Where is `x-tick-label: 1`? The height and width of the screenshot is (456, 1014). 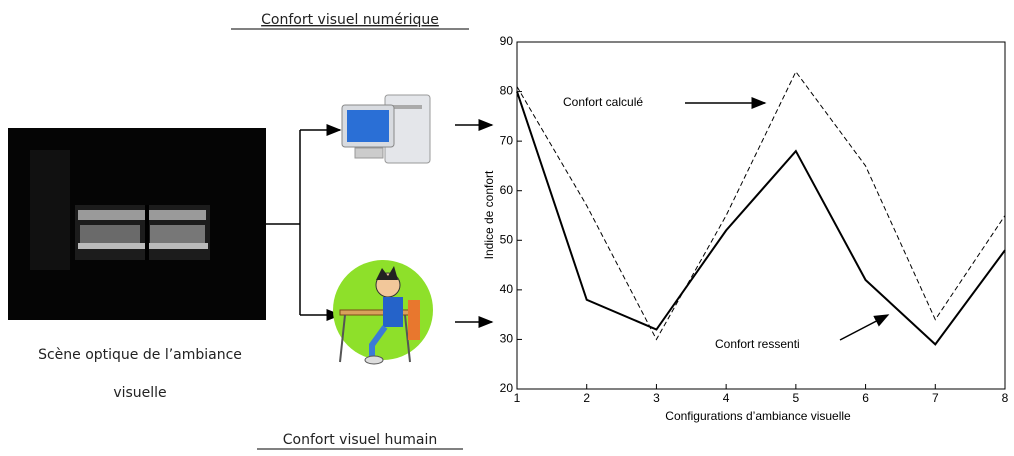 x-tick-label: 1 is located at coordinates (517, 398).